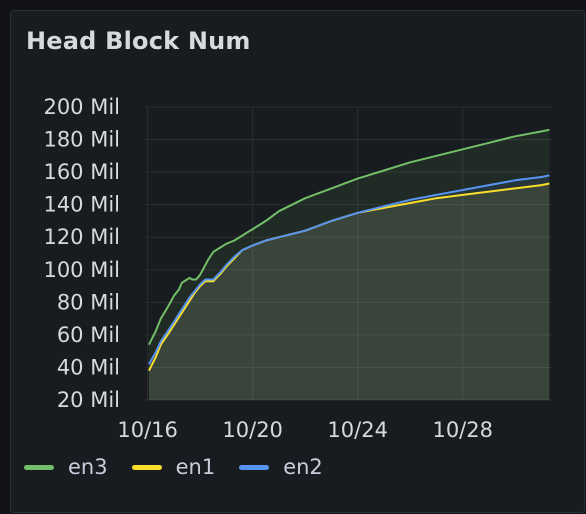 The height and width of the screenshot is (514, 586). What do you see at coordinates (81, 107) in the screenshot?
I see `y-tick-label: 200 Mil` at bounding box center [81, 107].